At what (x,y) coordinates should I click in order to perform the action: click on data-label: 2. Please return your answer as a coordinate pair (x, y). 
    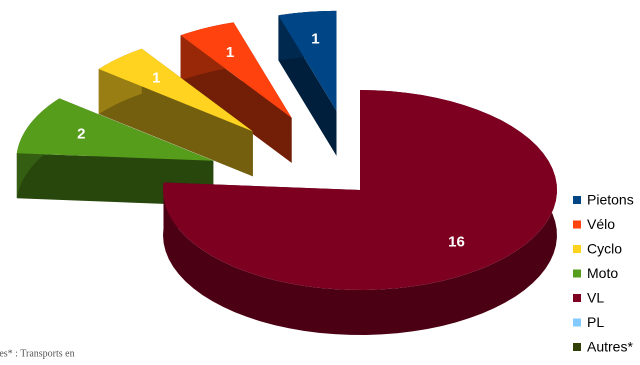
    Looking at the image, I should click on (81, 133).